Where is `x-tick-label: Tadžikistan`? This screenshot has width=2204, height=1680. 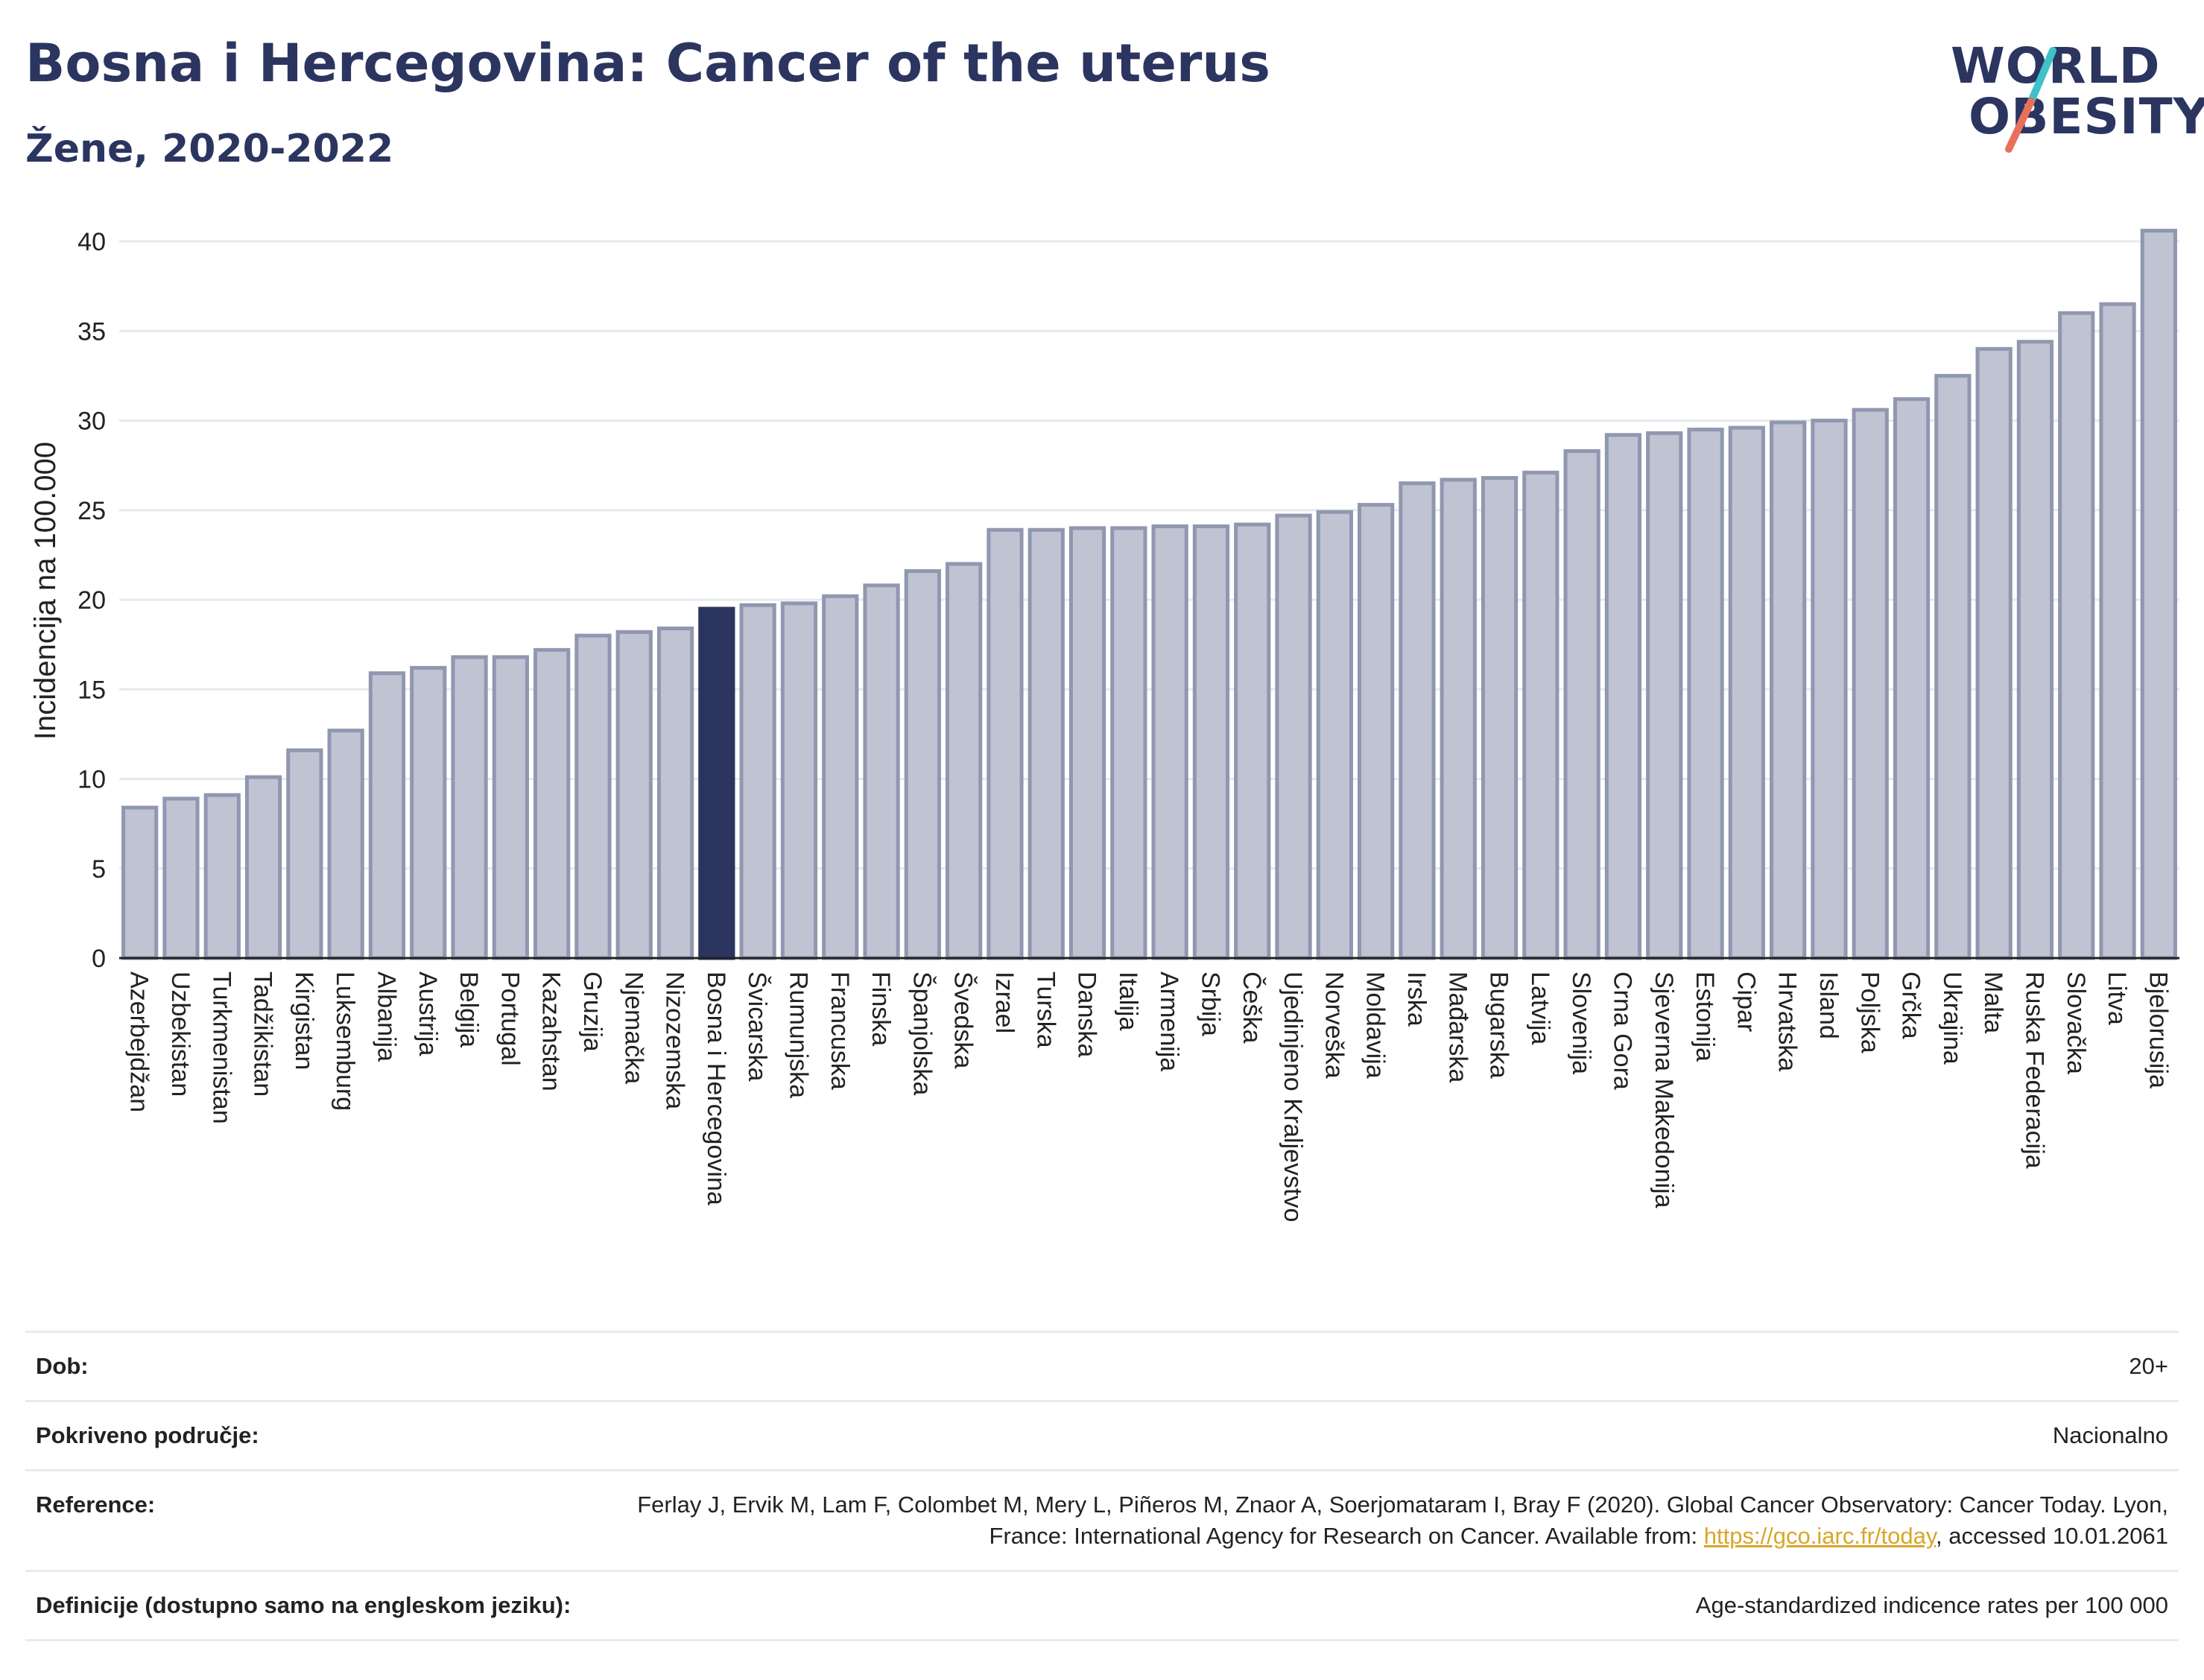
x-tick-label: Tadžikistan is located at coordinates (263, 1034).